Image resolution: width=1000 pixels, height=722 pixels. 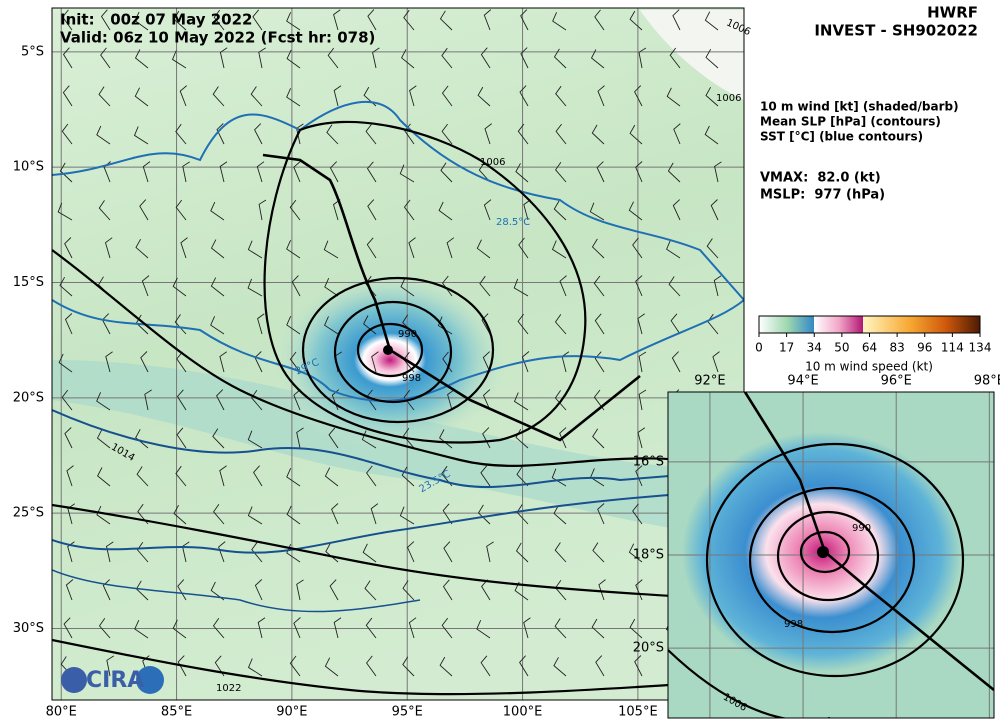 I want to click on land, so click(x=692, y=55).